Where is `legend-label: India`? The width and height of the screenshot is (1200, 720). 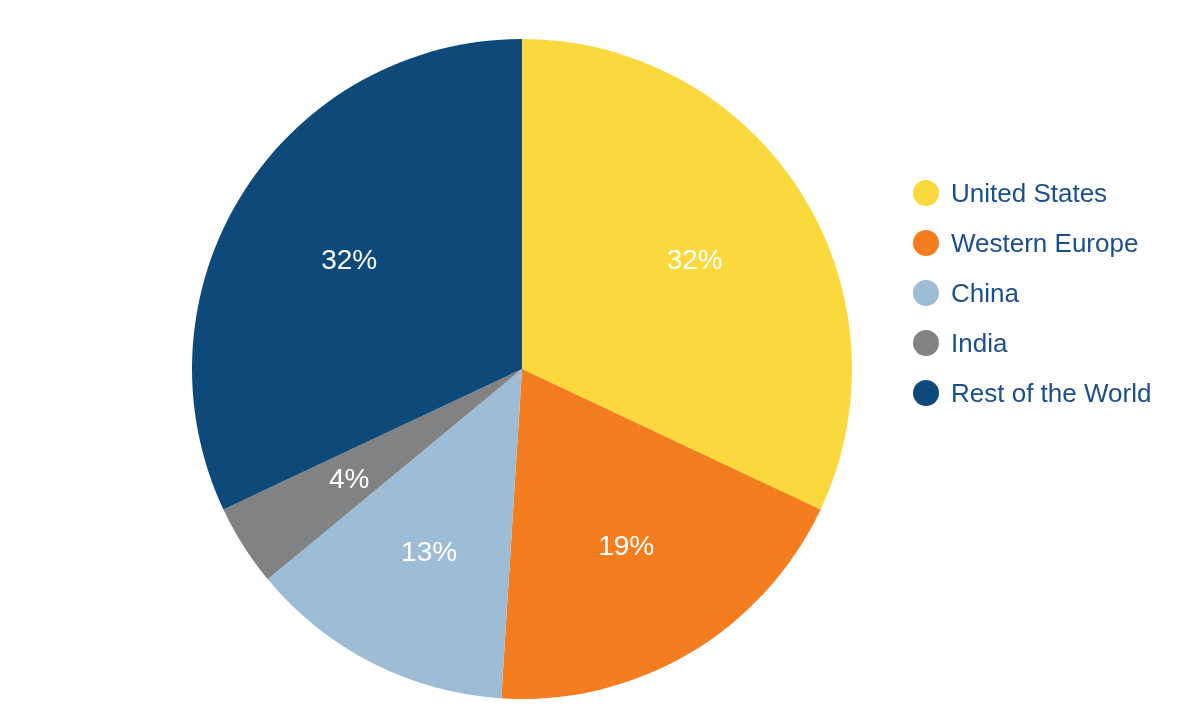
legend-label: India is located at coordinates (979, 343).